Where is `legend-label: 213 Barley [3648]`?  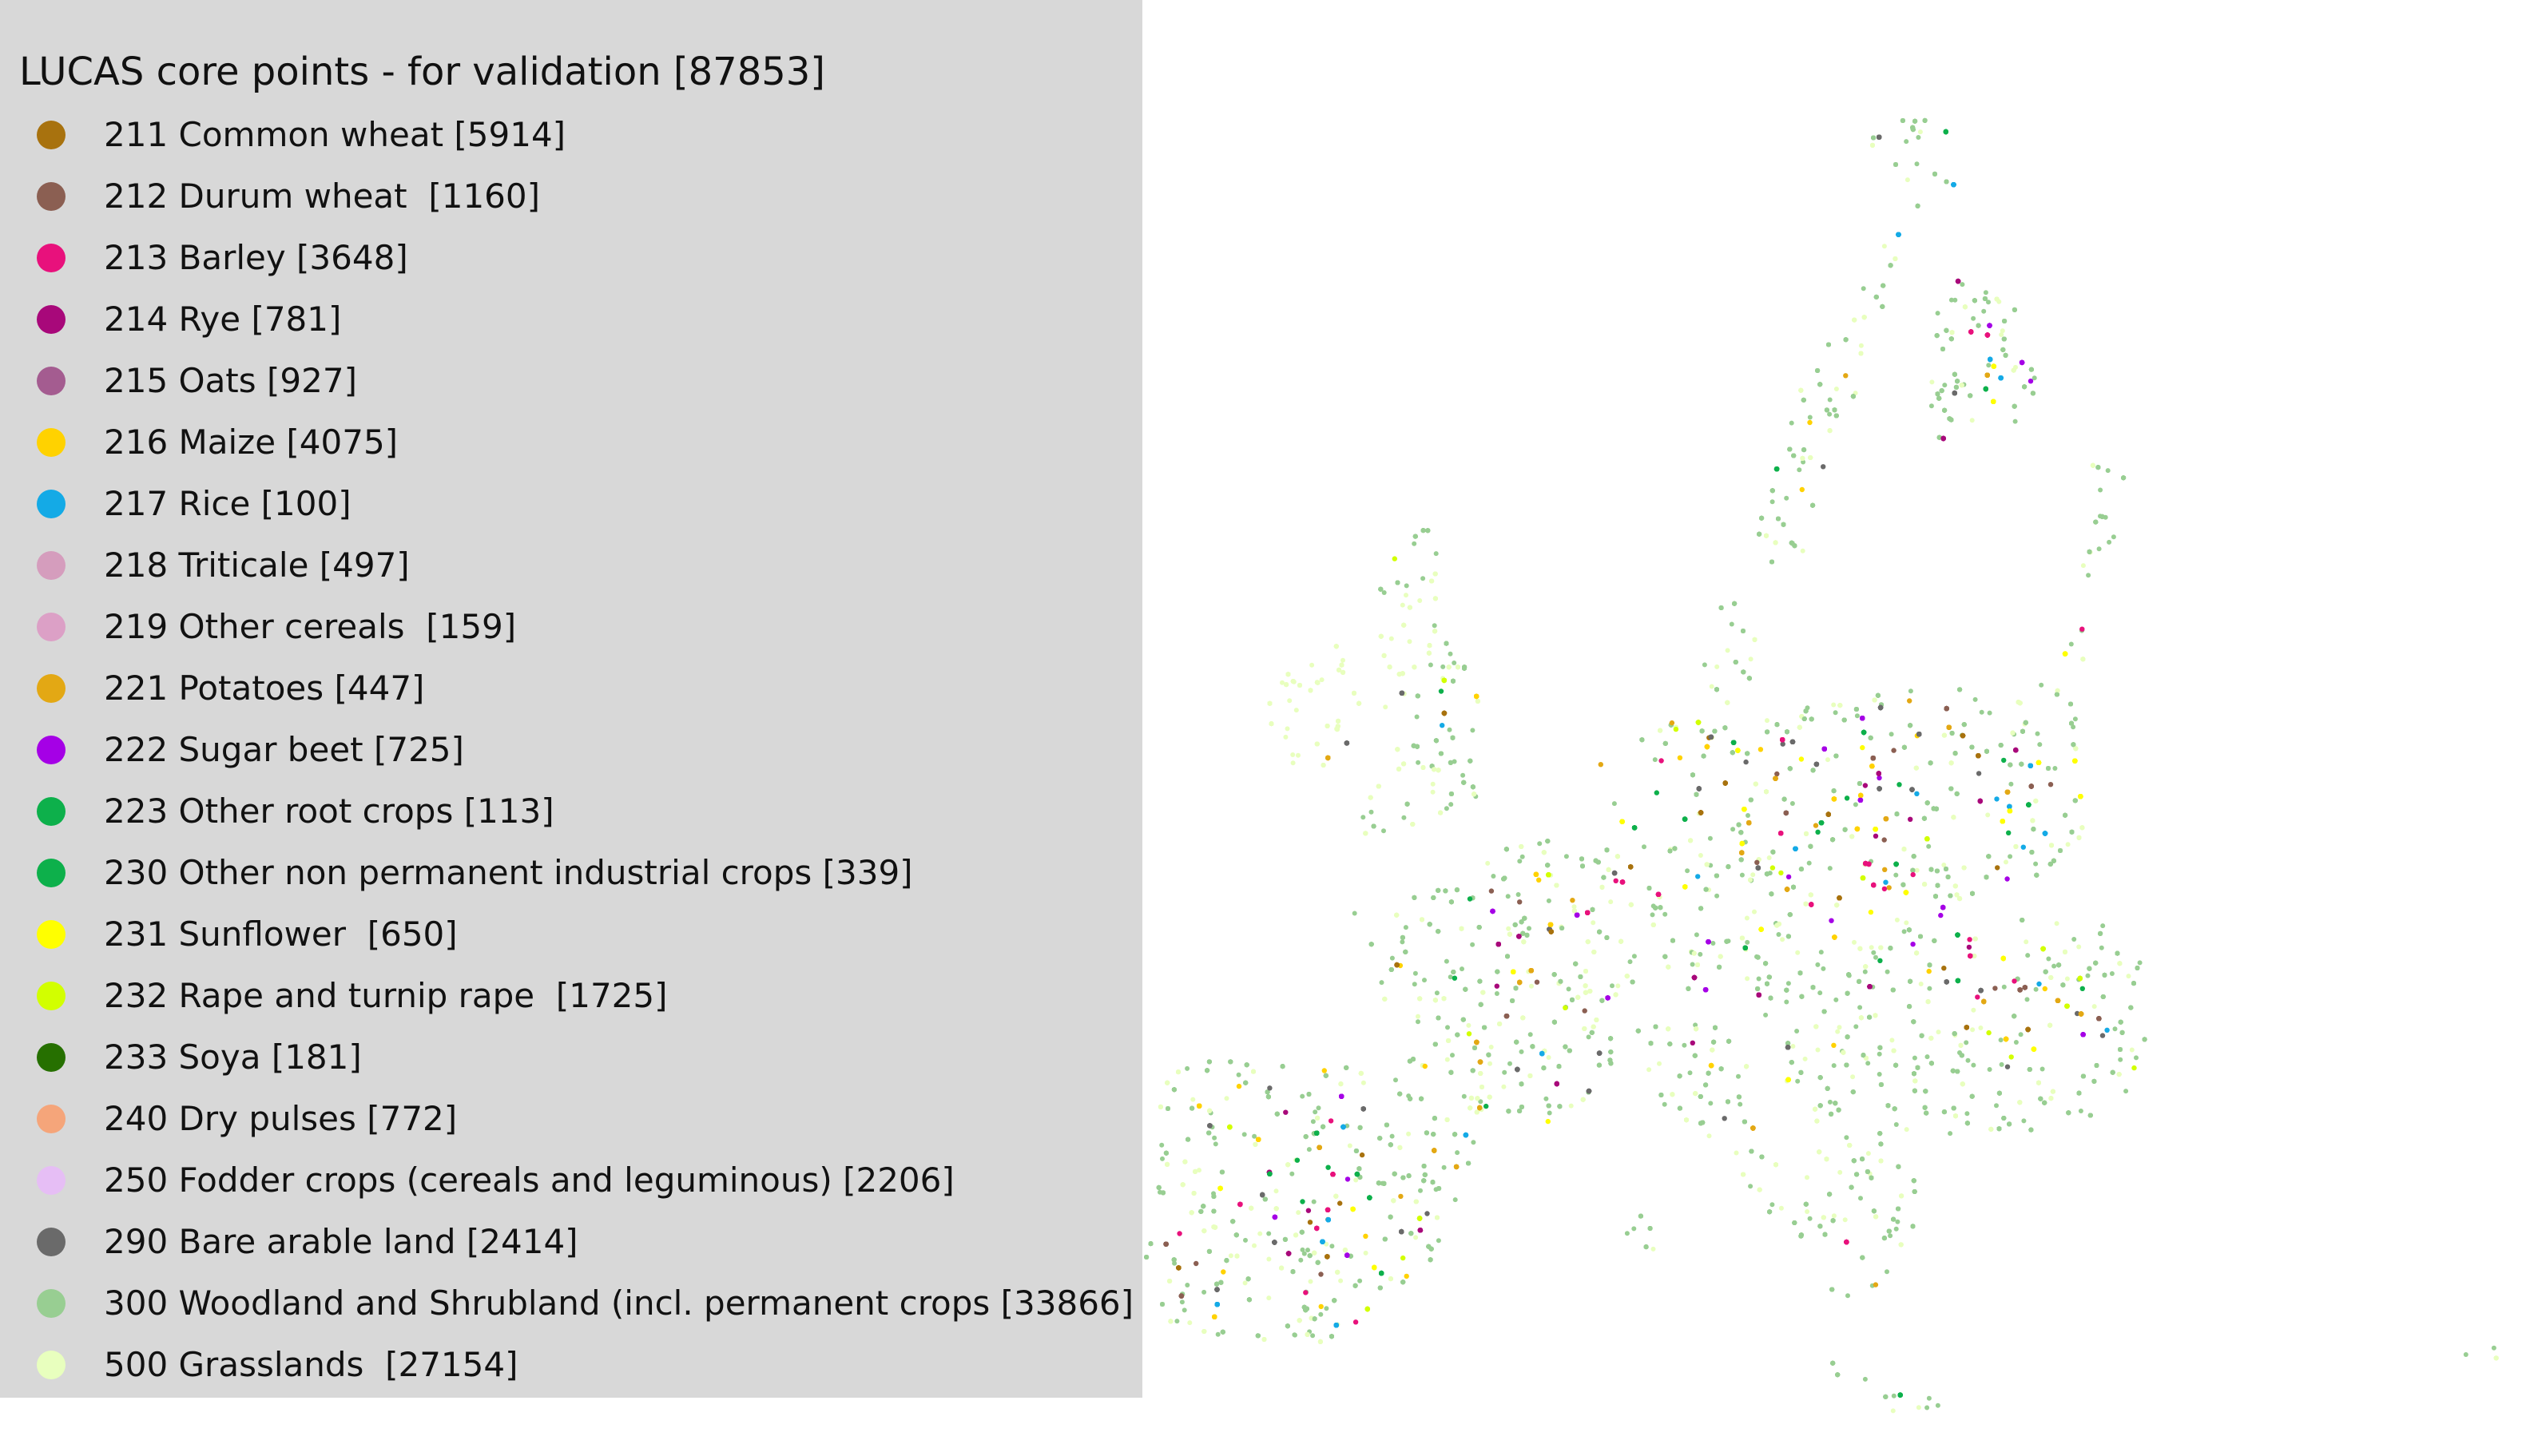 legend-label: 213 Barley [3648] is located at coordinates (256, 257).